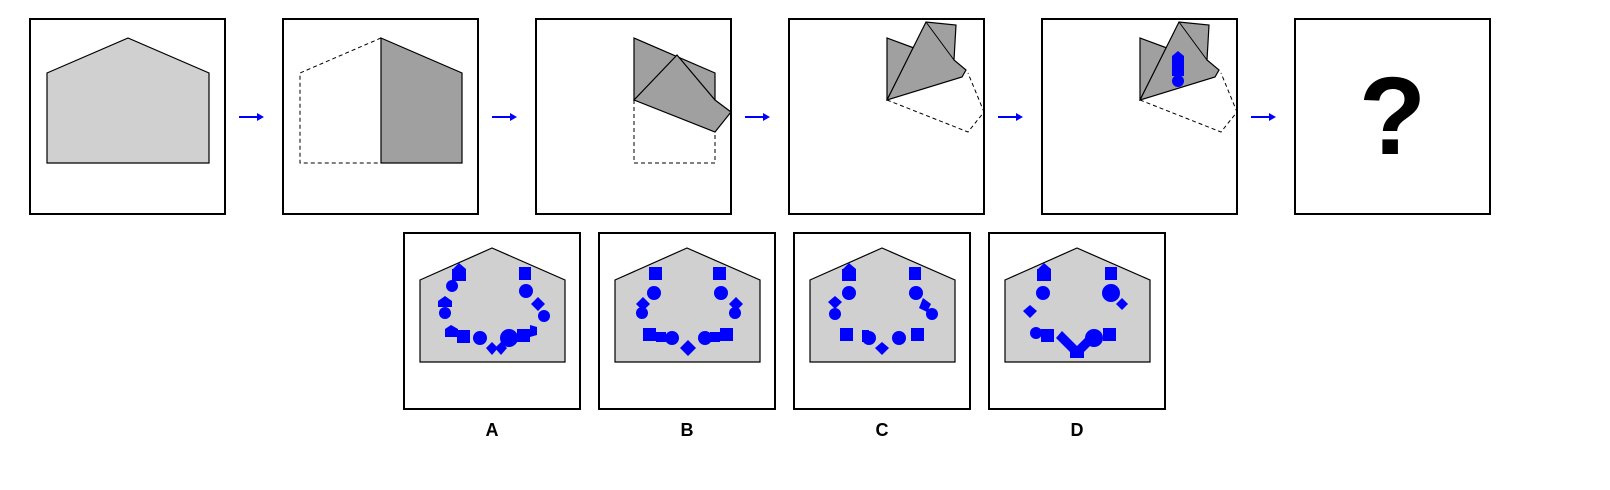 This screenshot has height=490, width=1610. I want to click on step-1-drawing, so click(128, 100).